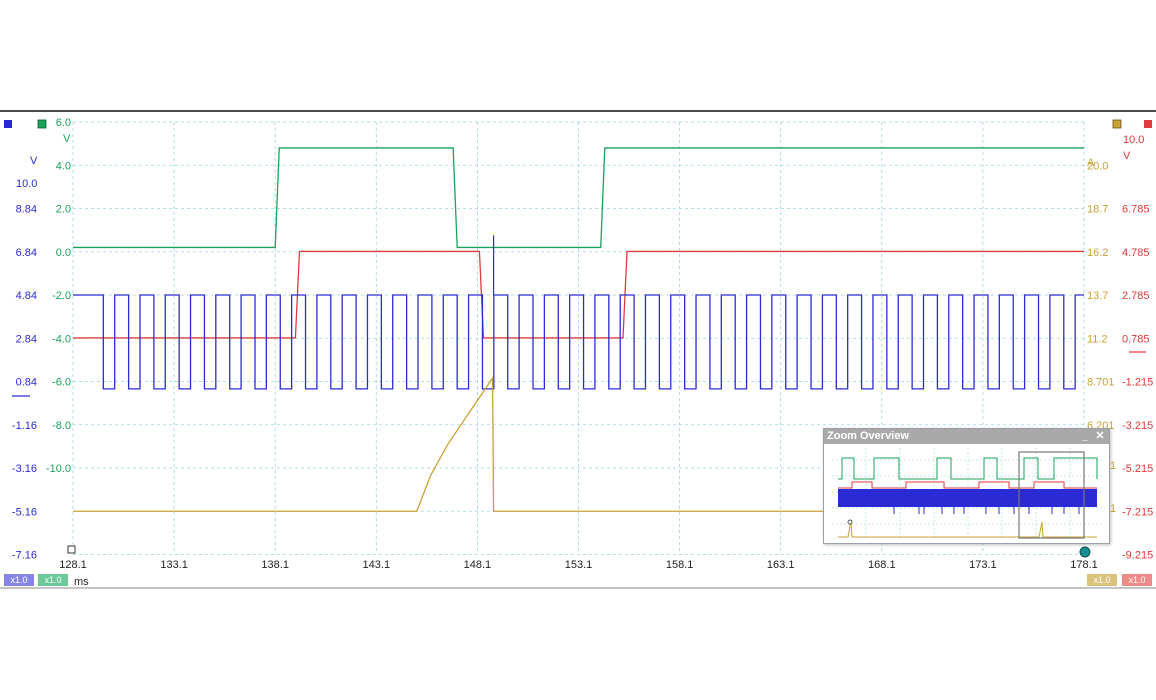 Image resolution: width=1156 pixels, height=700 pixels. Describe the element at coordinates (578, 198) in the screenshot. I see `green-trace` at that location.